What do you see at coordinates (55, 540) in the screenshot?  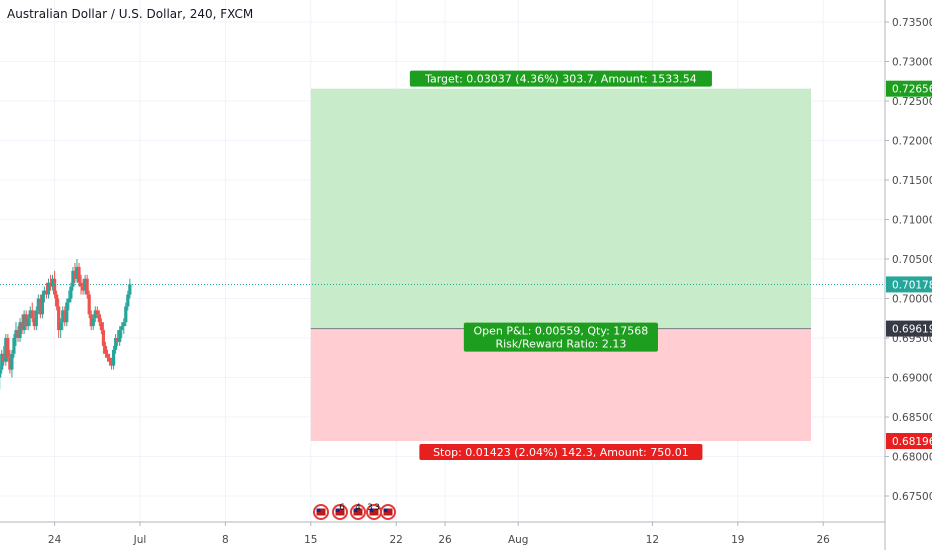 I see `time-tick-label: 24` at bounding box center [55, 540].